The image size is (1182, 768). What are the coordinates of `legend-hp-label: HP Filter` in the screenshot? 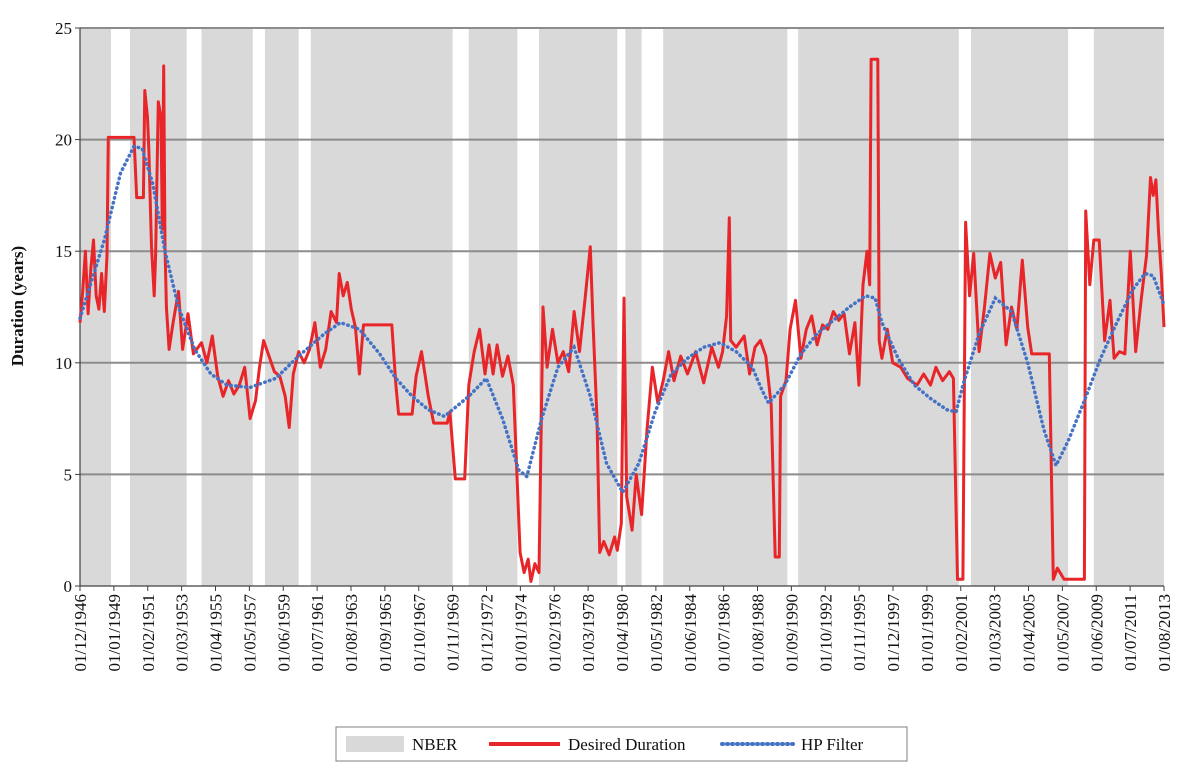 It's located at (832, 744).